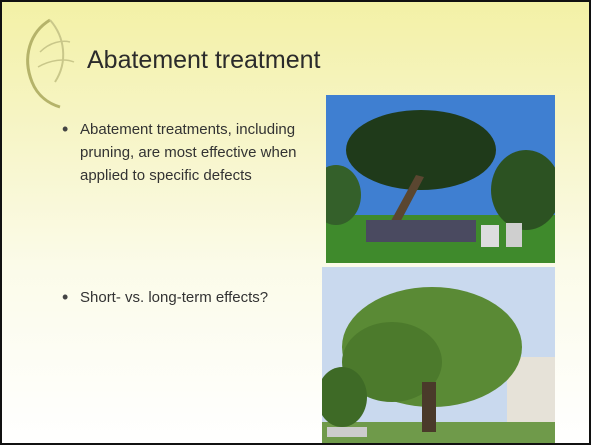  What do you see at coordinates (204, 60) in the screenshot?
I see `slide-title: Abatement treatment` at bounding box center [204, 60].